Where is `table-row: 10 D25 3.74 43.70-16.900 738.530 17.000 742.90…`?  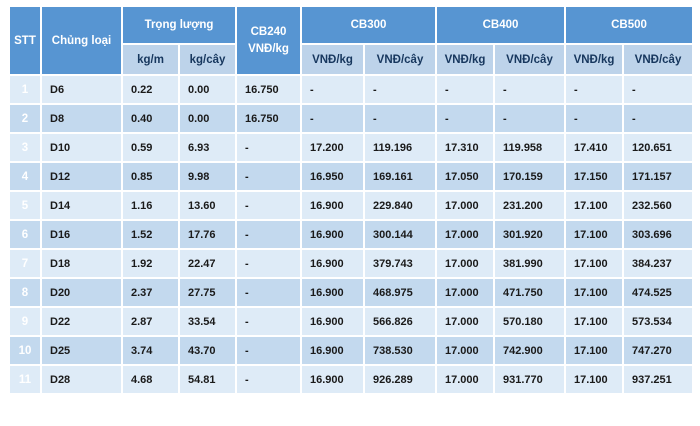 table-row: 10 D25 3.74 43.70-16.900 738.530 17.000 742.90… is located at coordinates (351, 350).